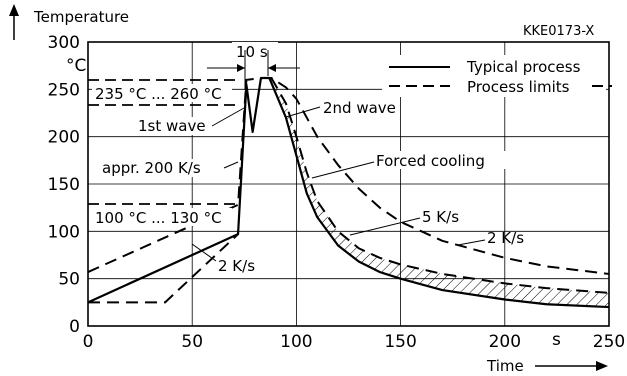 The height and width of the screenshot is (376, 627). What do you see at coordinates (158, 218) in the screenshot?
I see `band-low-label: 100 °C ... 130 °C` at bounding box center [158, 218].